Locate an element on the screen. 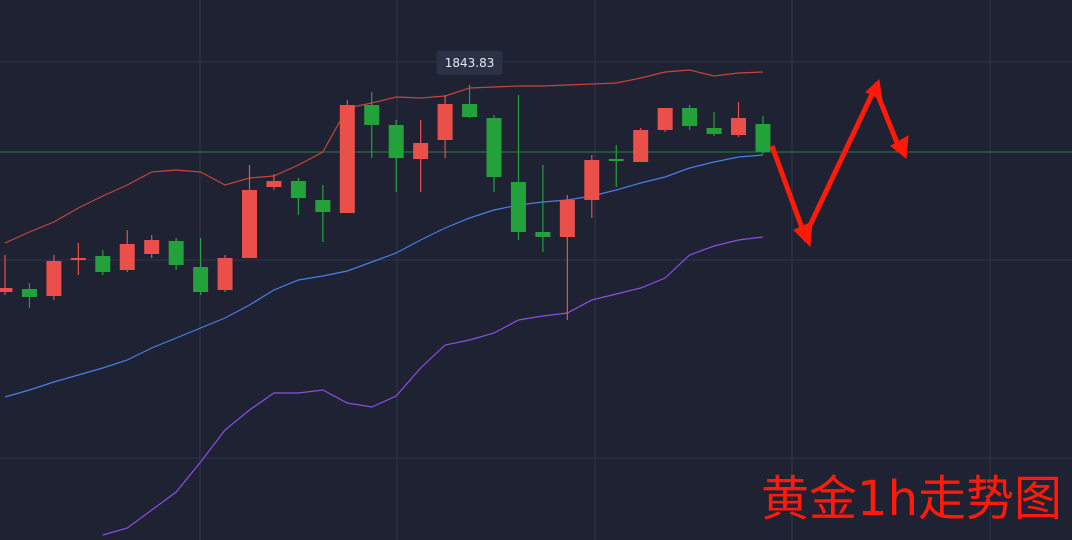  zigzag-arrow is located at coordinates (836, 162).